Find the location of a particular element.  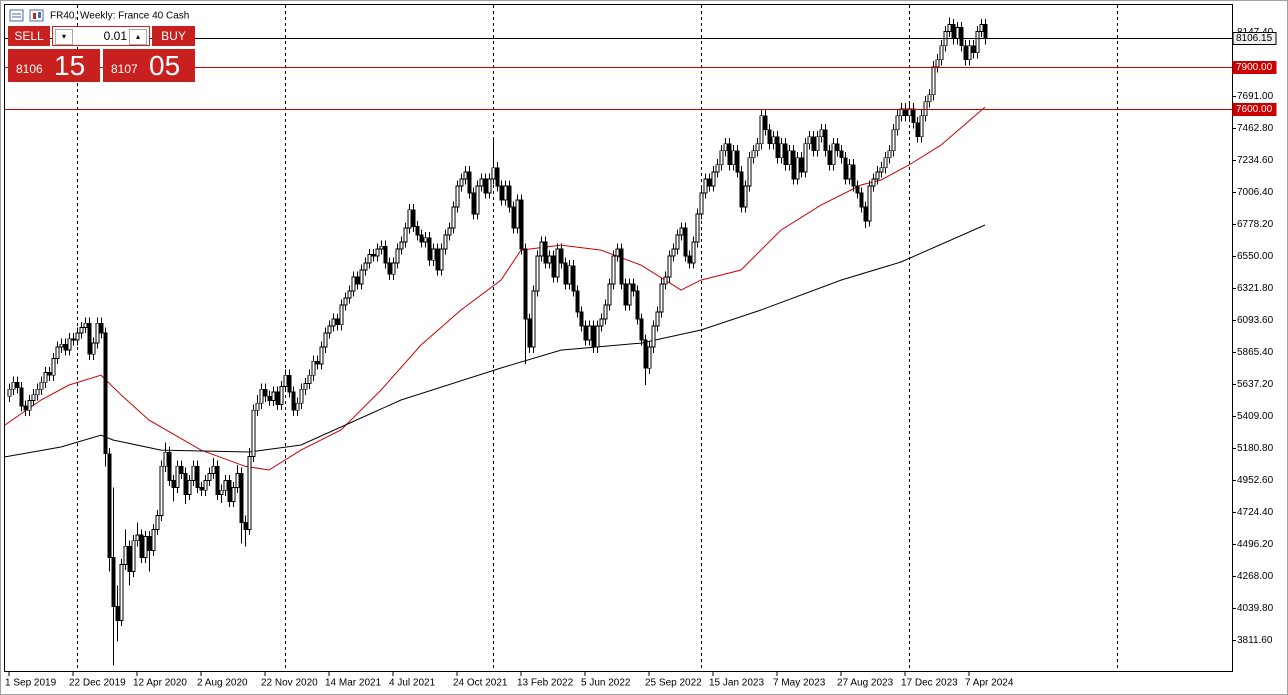

ask-price: 8107 05 is located at coordinates (149, 65).